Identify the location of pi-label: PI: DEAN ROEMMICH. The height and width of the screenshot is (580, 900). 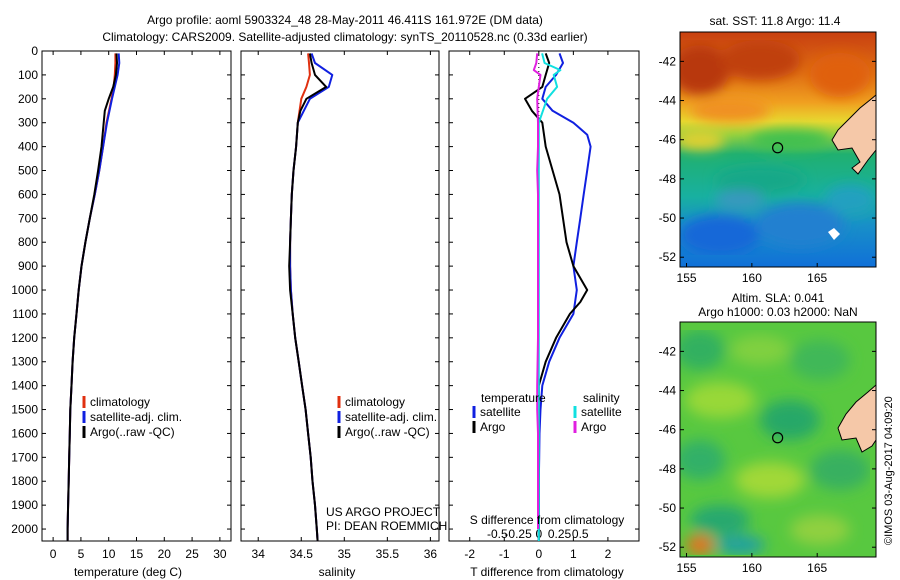
(386, 526).